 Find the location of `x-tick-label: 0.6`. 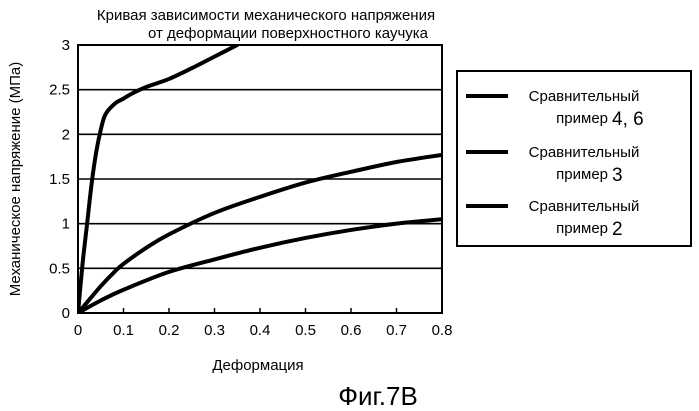

x-tick-label: 0.6 is located at coordinates (351, 330).